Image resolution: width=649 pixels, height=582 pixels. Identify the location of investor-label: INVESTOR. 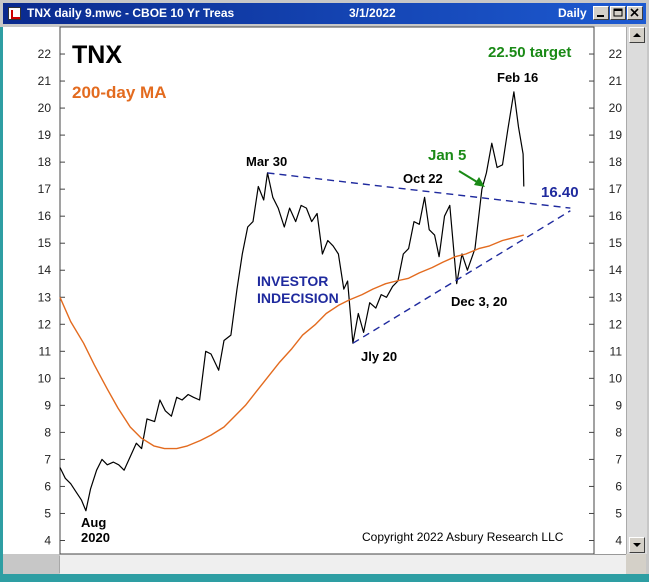
(292, 281).